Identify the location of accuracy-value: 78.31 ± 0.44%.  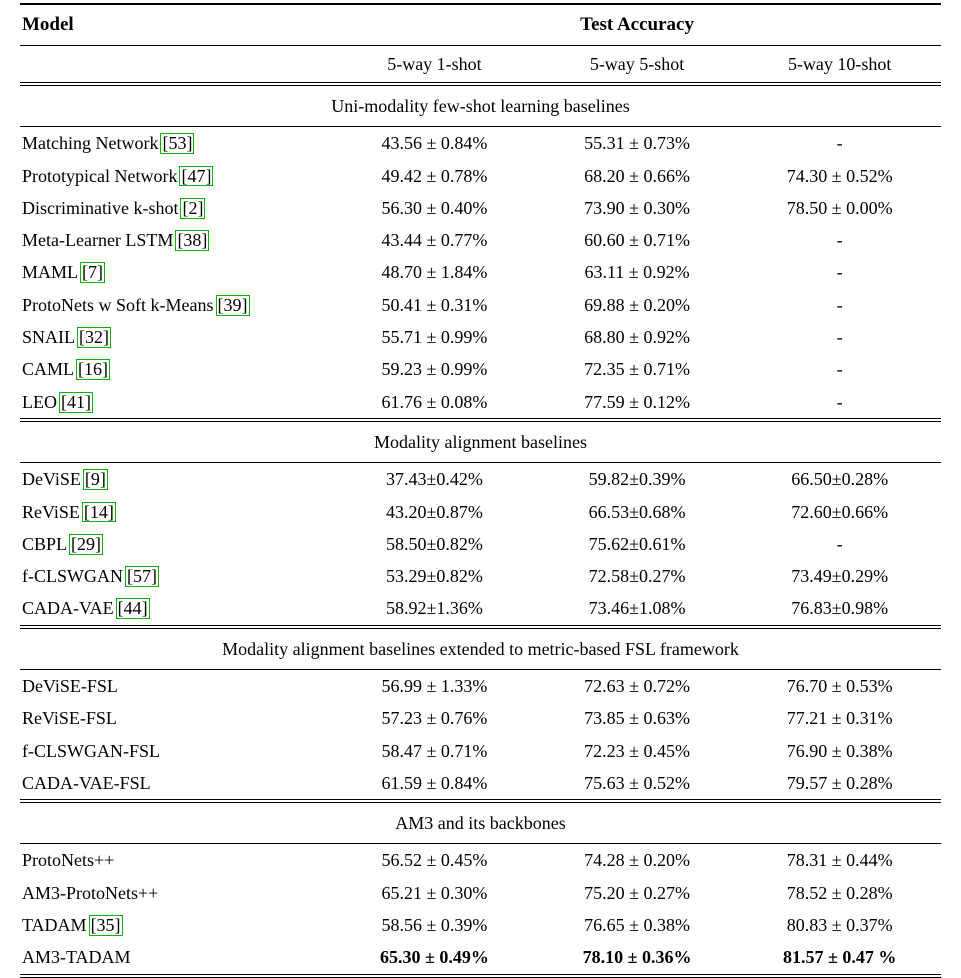
(839, 860).